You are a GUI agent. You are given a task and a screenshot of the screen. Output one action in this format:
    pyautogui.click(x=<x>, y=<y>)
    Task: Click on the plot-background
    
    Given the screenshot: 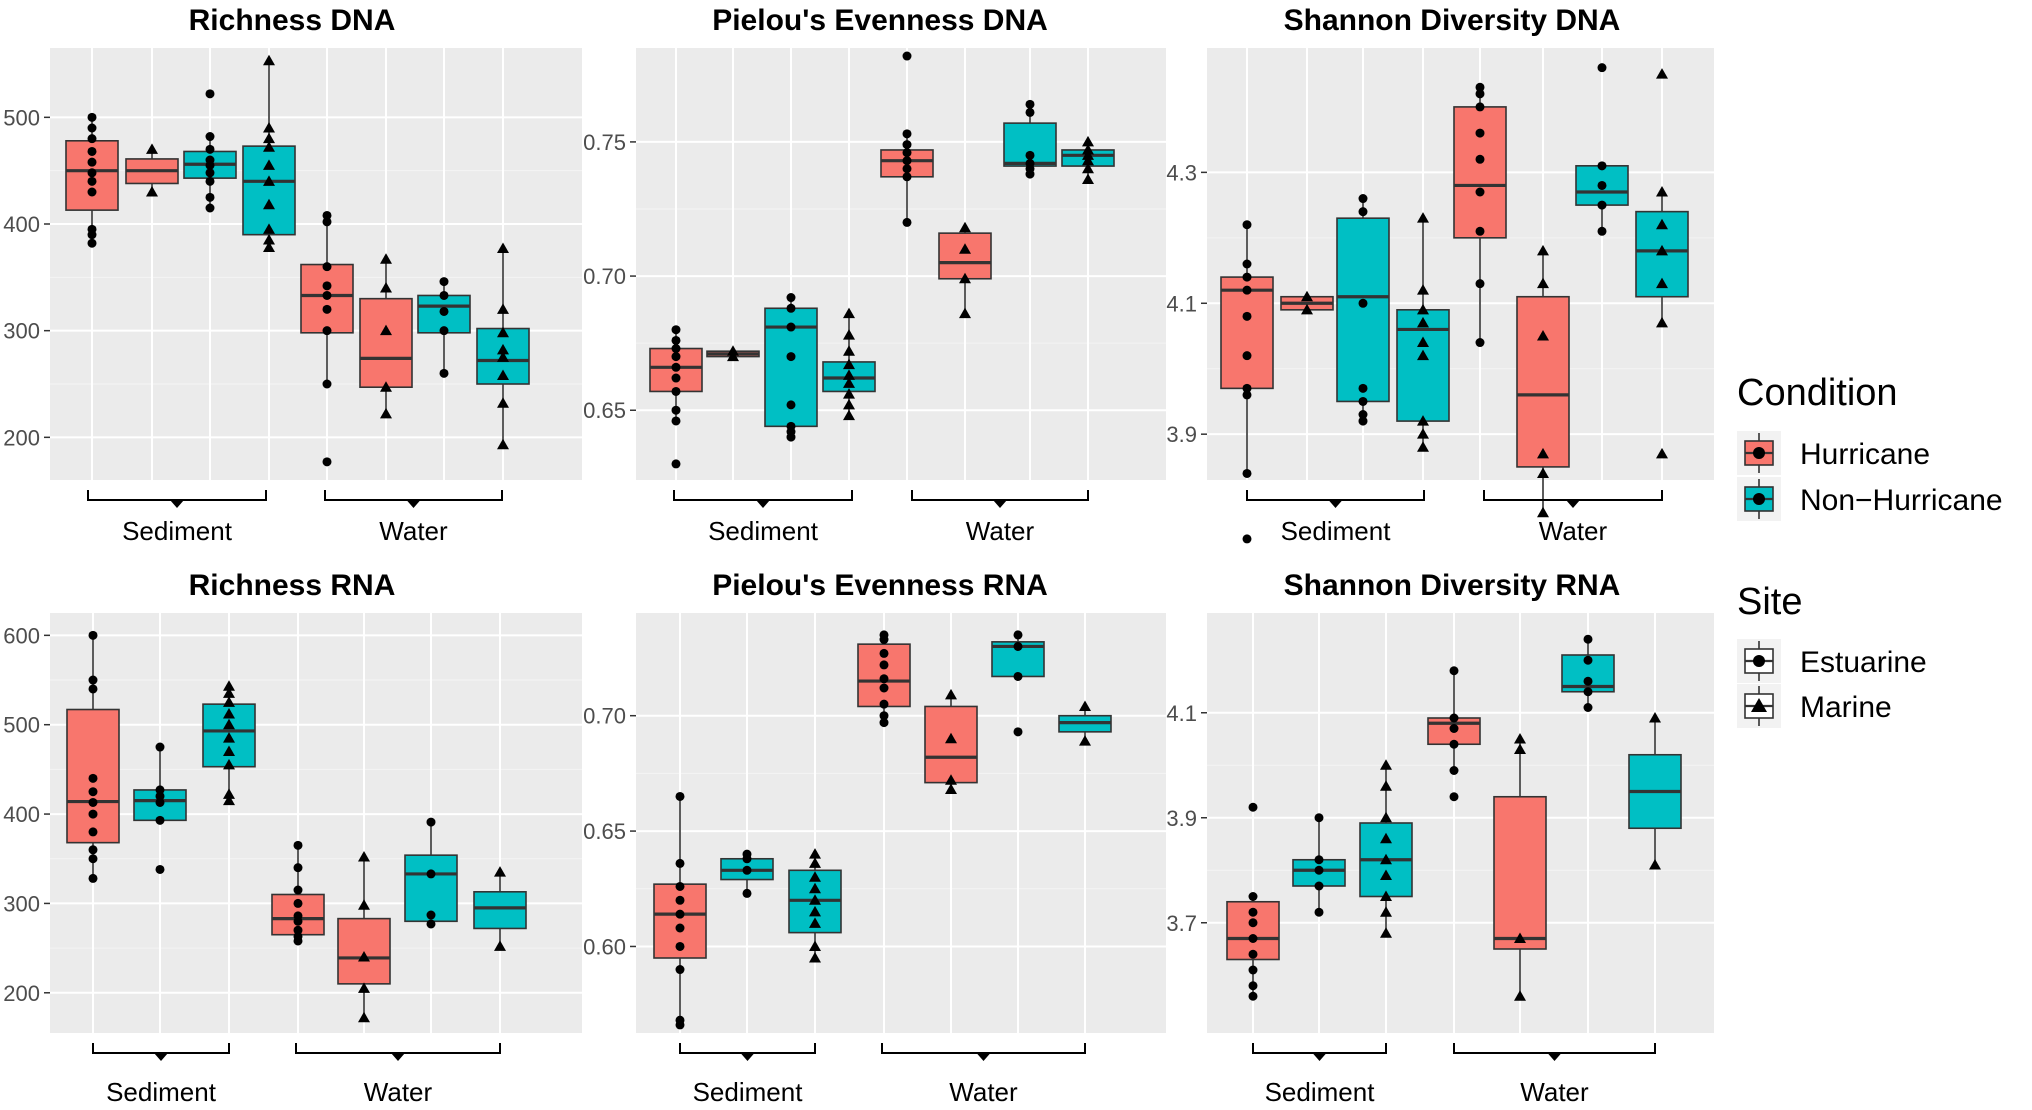 What is the action you would take?
    pyautogui.click(x=316, y=823)
    